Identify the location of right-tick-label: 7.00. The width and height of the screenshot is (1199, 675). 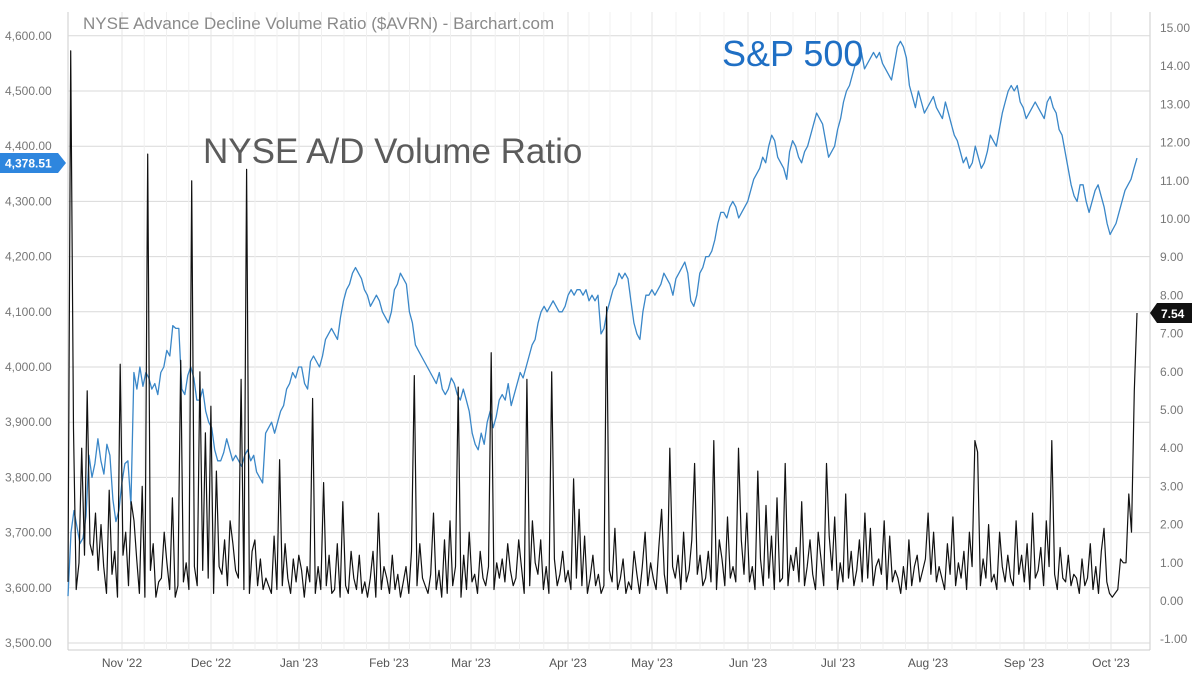
(1172, 334).